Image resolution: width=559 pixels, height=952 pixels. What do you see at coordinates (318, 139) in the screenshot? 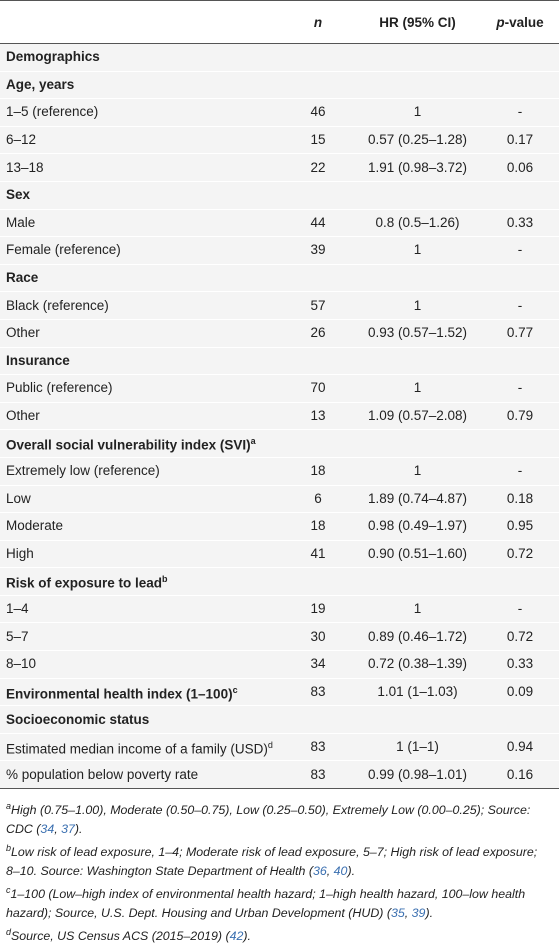
I see `cell-n: 15` at bounding box center [318, 139].